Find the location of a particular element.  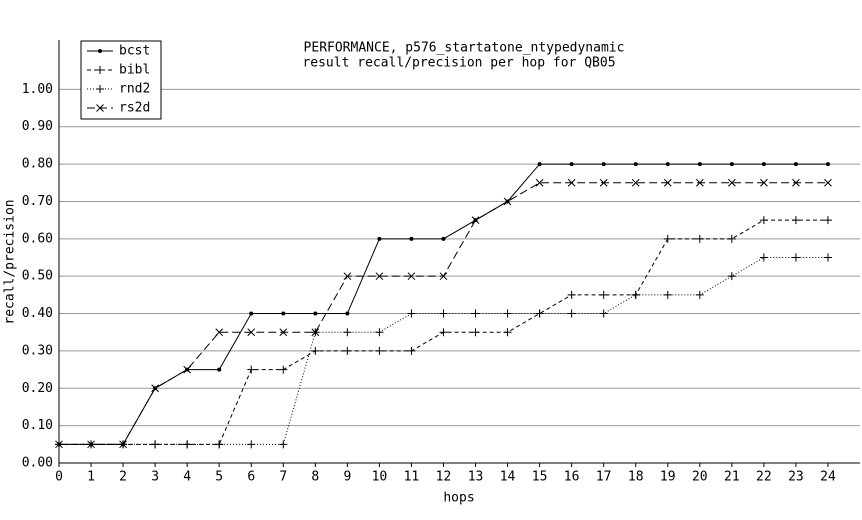

legend-box is located at coordinates (121, 80).